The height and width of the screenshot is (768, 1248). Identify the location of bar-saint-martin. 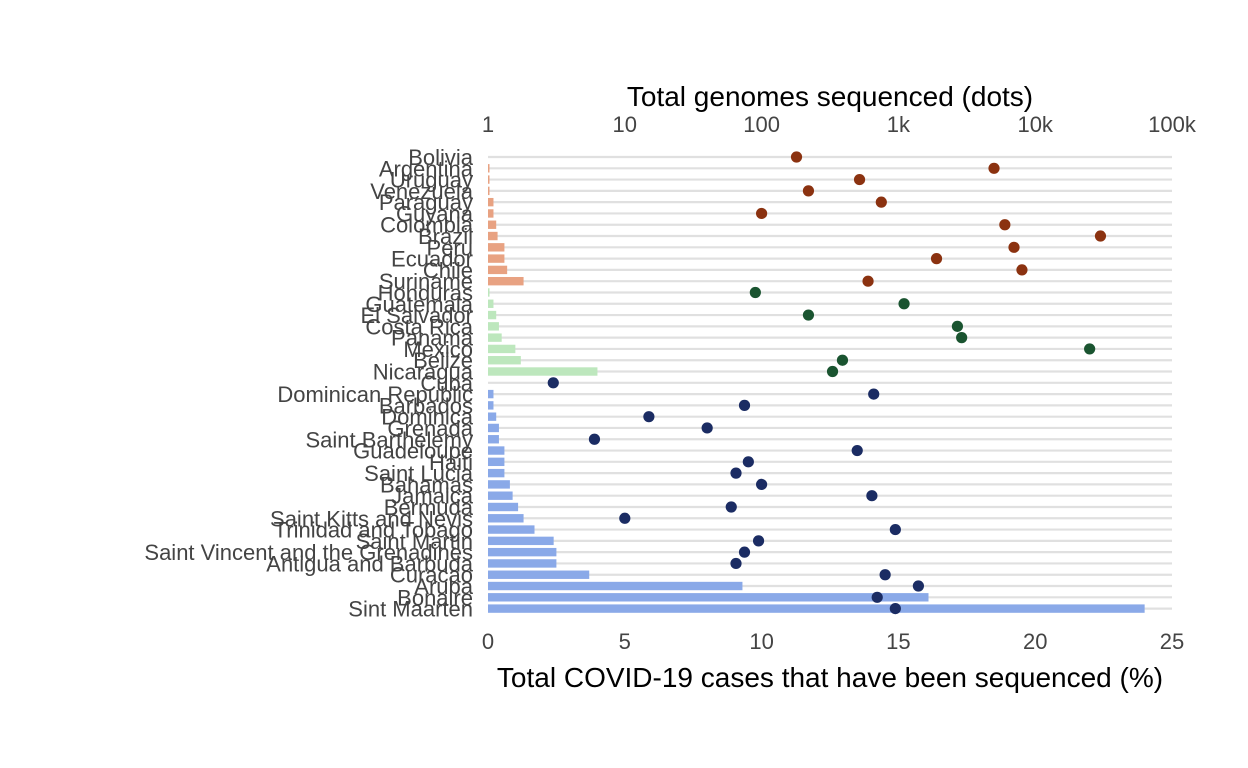
(521, 541).